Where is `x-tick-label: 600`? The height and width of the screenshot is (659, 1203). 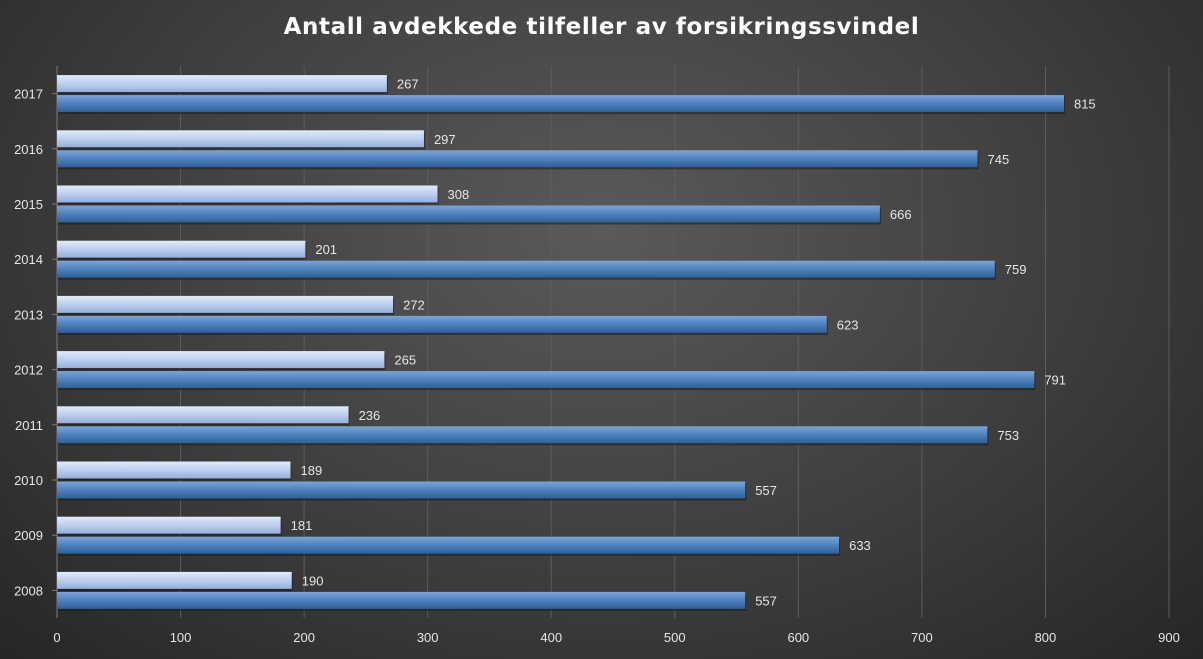 x-tick-label: 600 is located at coordinates (798, 637).